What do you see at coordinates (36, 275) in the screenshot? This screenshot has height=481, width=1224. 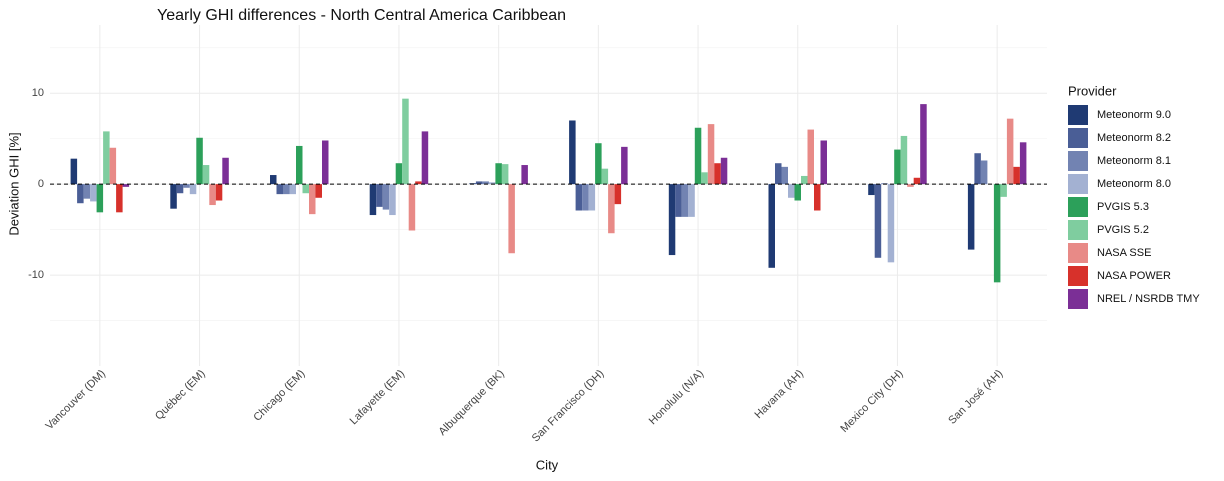 I see `y-tick-label: -10` at bounding box center [36, 275].